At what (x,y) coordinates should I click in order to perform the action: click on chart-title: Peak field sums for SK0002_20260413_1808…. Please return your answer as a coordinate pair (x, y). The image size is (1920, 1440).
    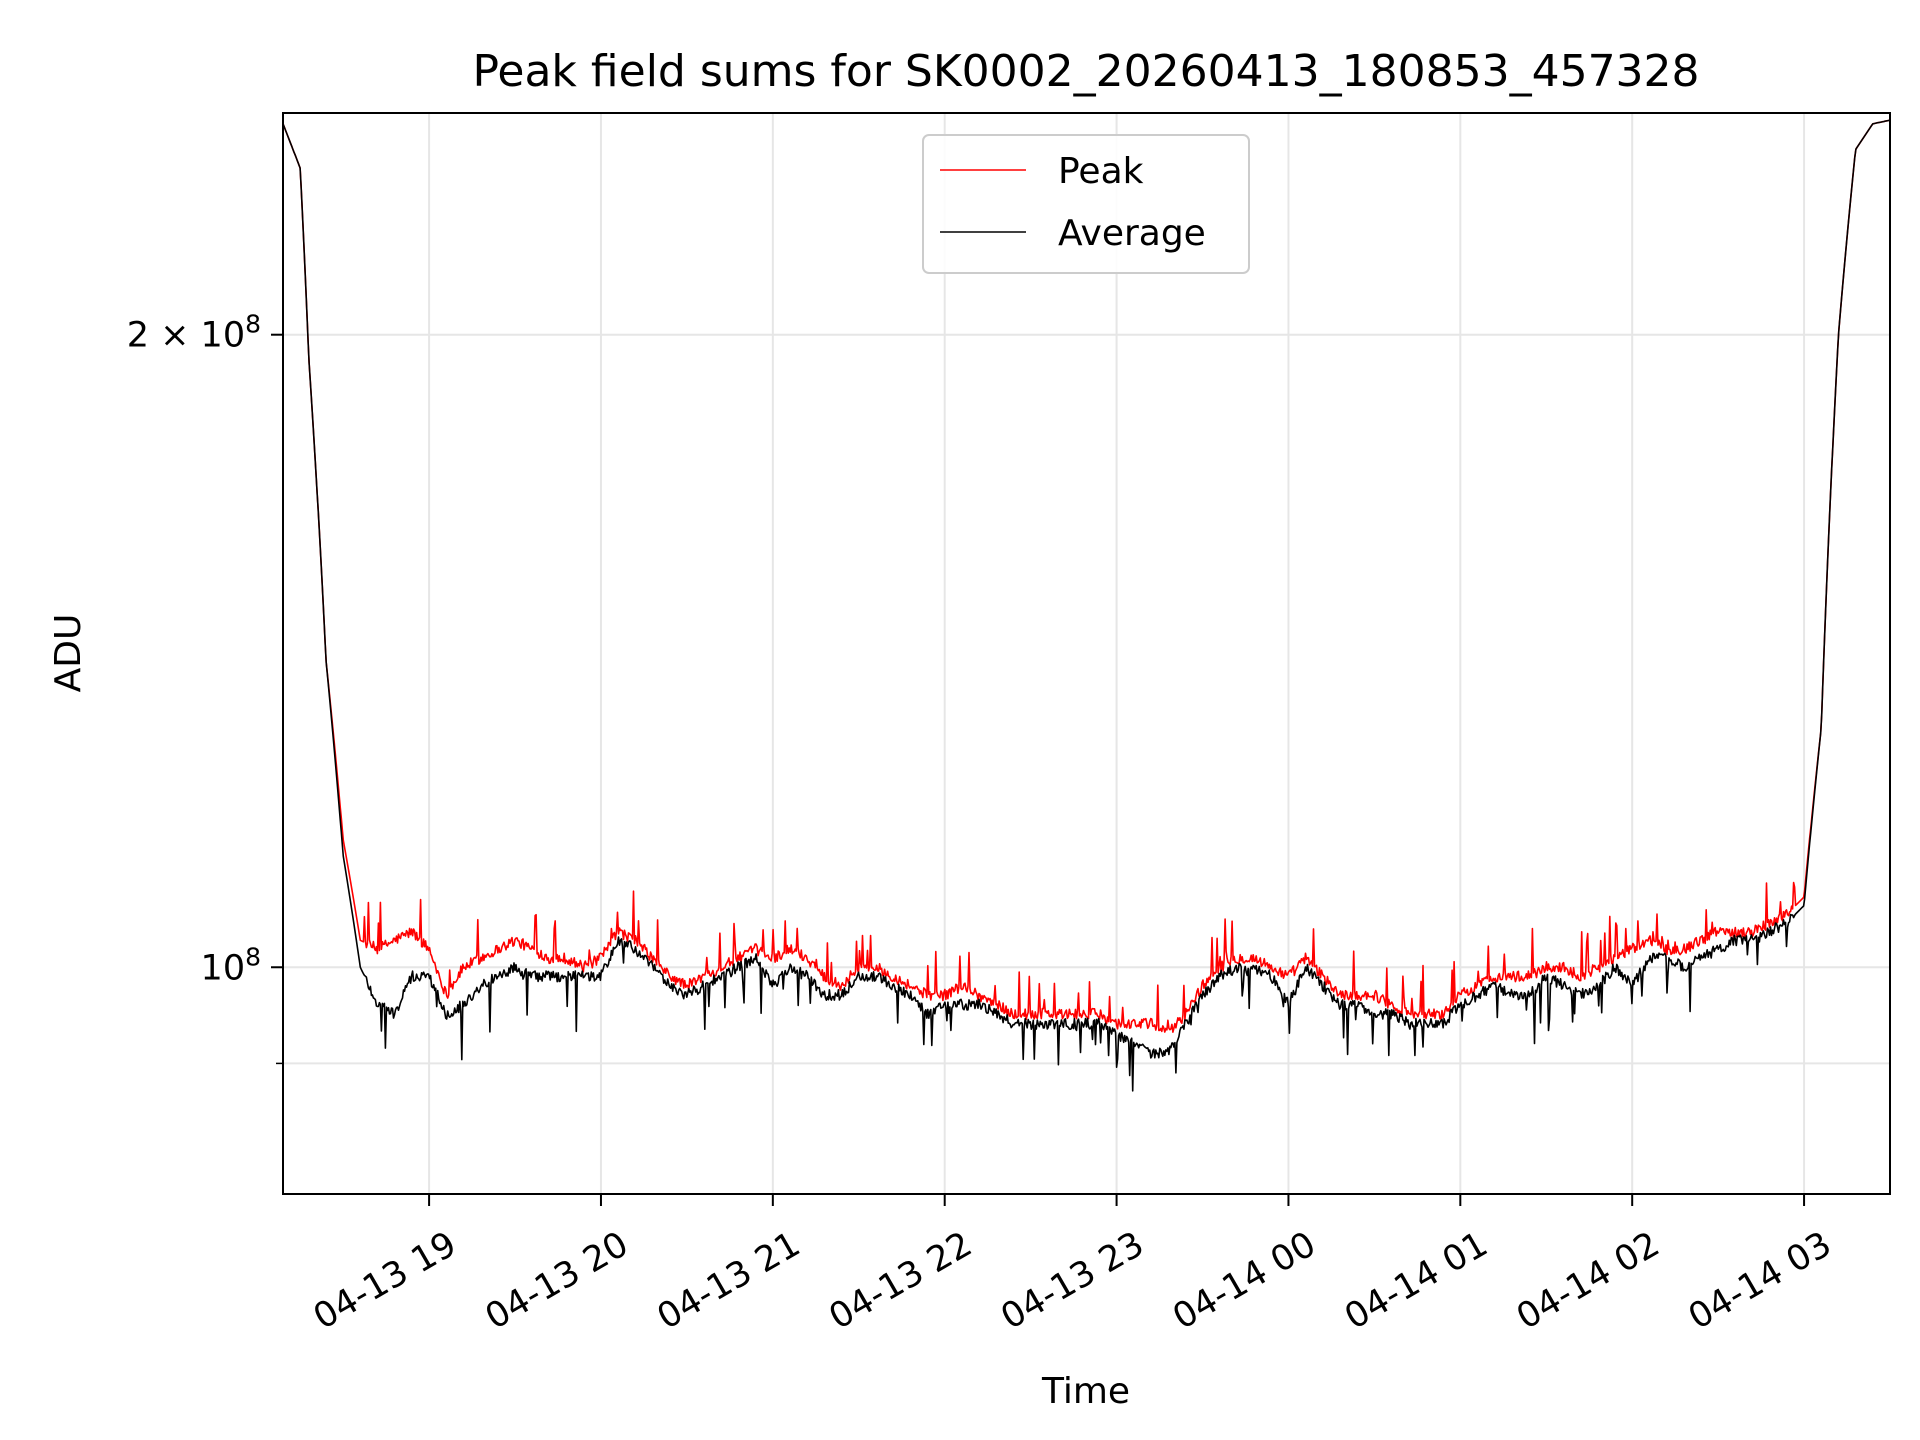
    Looking at the image, I should click on (1085, 71).